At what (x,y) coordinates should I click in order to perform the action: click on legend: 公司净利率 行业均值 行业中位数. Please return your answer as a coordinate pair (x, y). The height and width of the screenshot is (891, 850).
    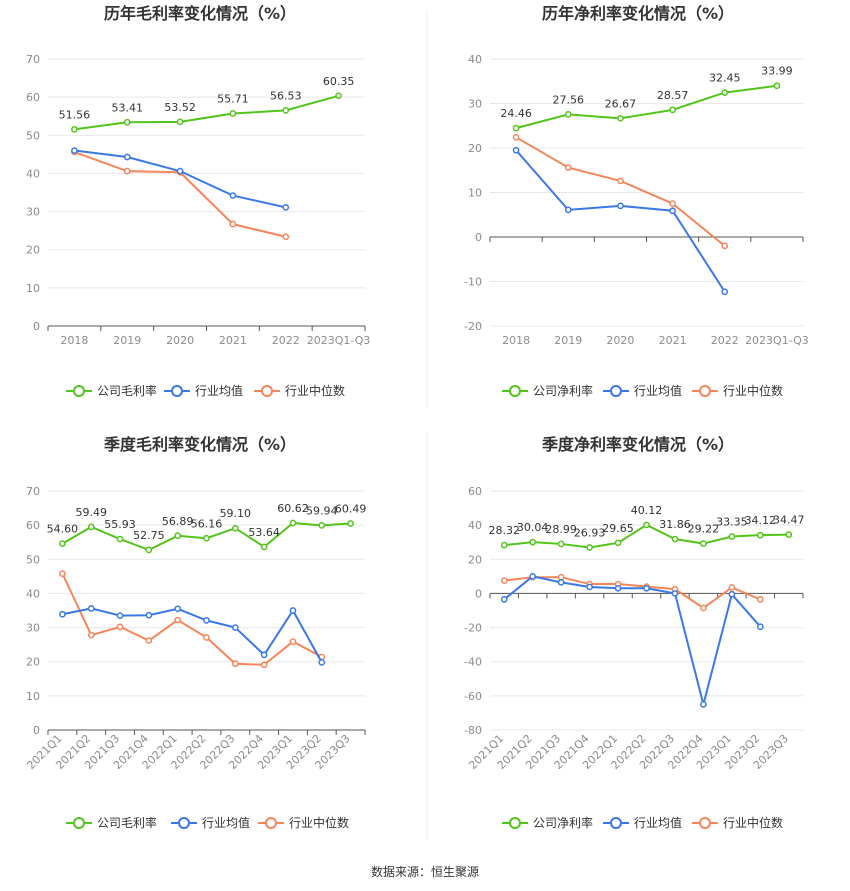
    Looking at the image, I should click on (642, 390).